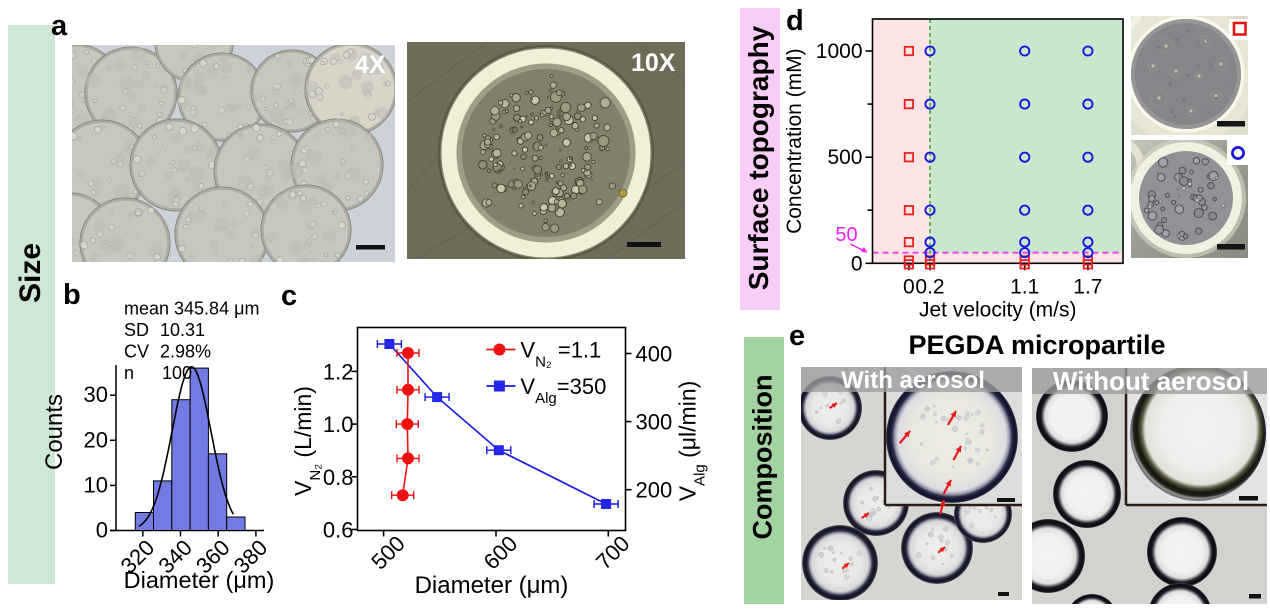  What do you see at coordinates (191, 309) in the screenshot?
I see `svg-text: mean 345.84 μm` at bounding box center [191, 309].